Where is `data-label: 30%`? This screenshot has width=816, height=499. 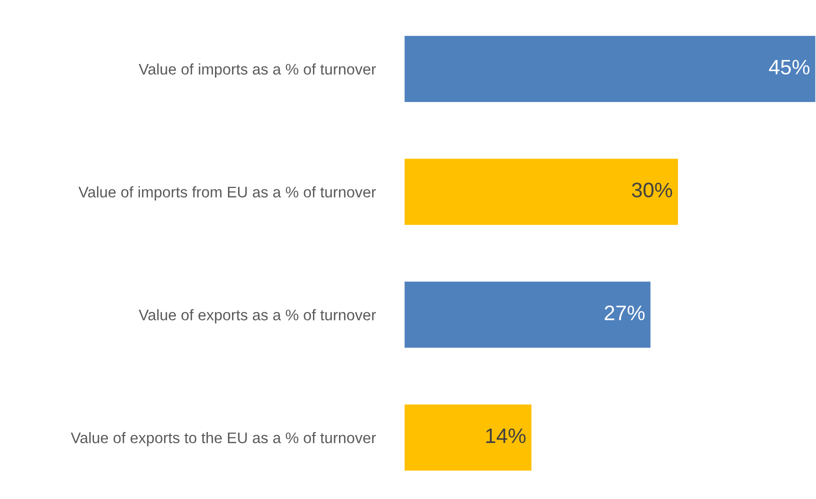 data-label: 30% is located at coordinates (652, 190).